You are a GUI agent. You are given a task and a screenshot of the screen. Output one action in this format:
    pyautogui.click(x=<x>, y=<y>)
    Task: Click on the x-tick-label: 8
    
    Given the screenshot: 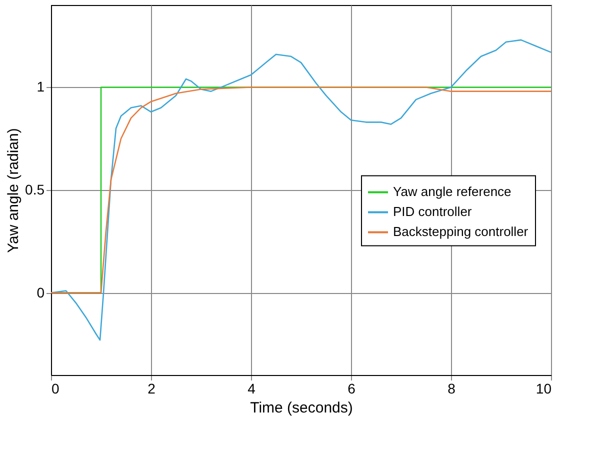 What is the action you would take?
    pyautogui.click(x=452, y=388)
    